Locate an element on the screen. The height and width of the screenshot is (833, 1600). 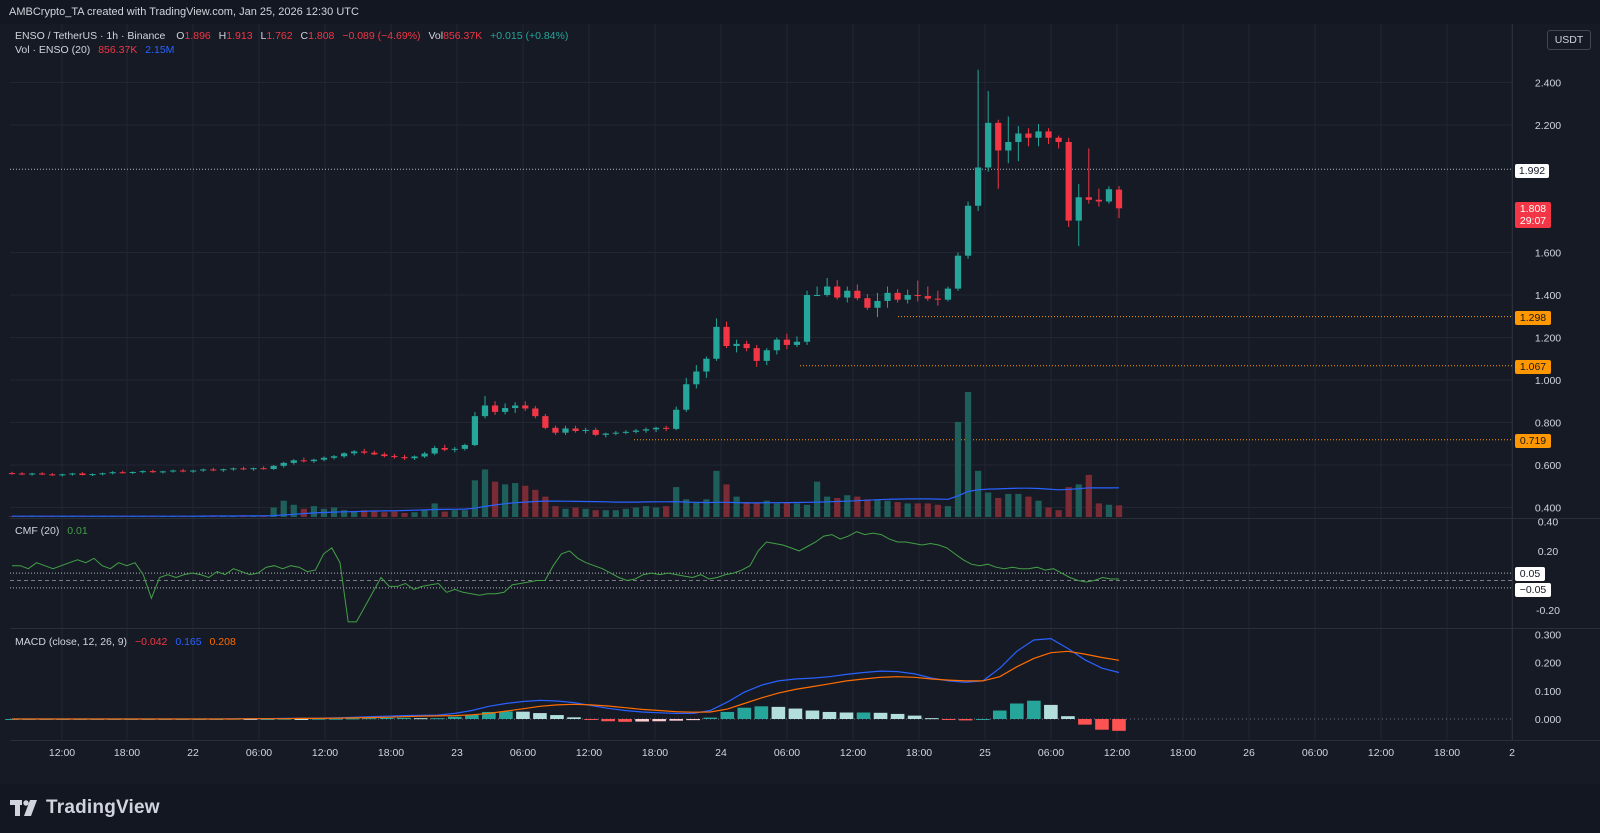
volume-indicator-name: Vol · ENSO (20) is located at coordinates (53, 50).